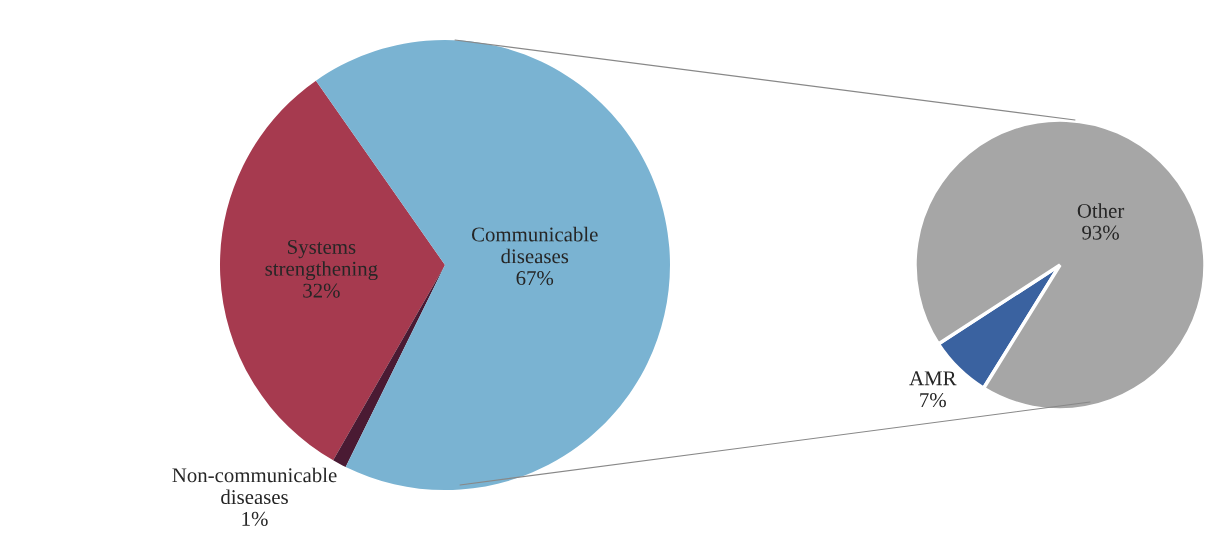 The height and width of the screenshot is (547, 1221). I want to click on data-label: 93%, so click(1100, 232).